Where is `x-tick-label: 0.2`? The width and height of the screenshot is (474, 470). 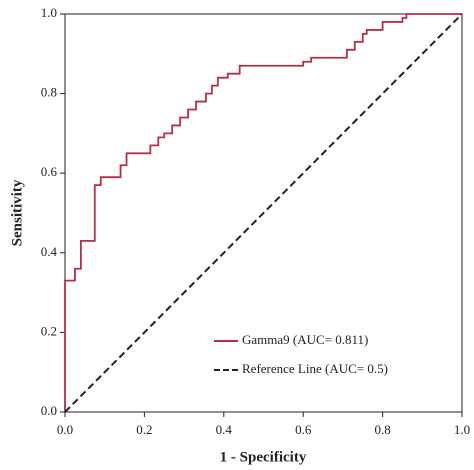 x-tick-label: 0.2 is located at coordinates (144, 429).